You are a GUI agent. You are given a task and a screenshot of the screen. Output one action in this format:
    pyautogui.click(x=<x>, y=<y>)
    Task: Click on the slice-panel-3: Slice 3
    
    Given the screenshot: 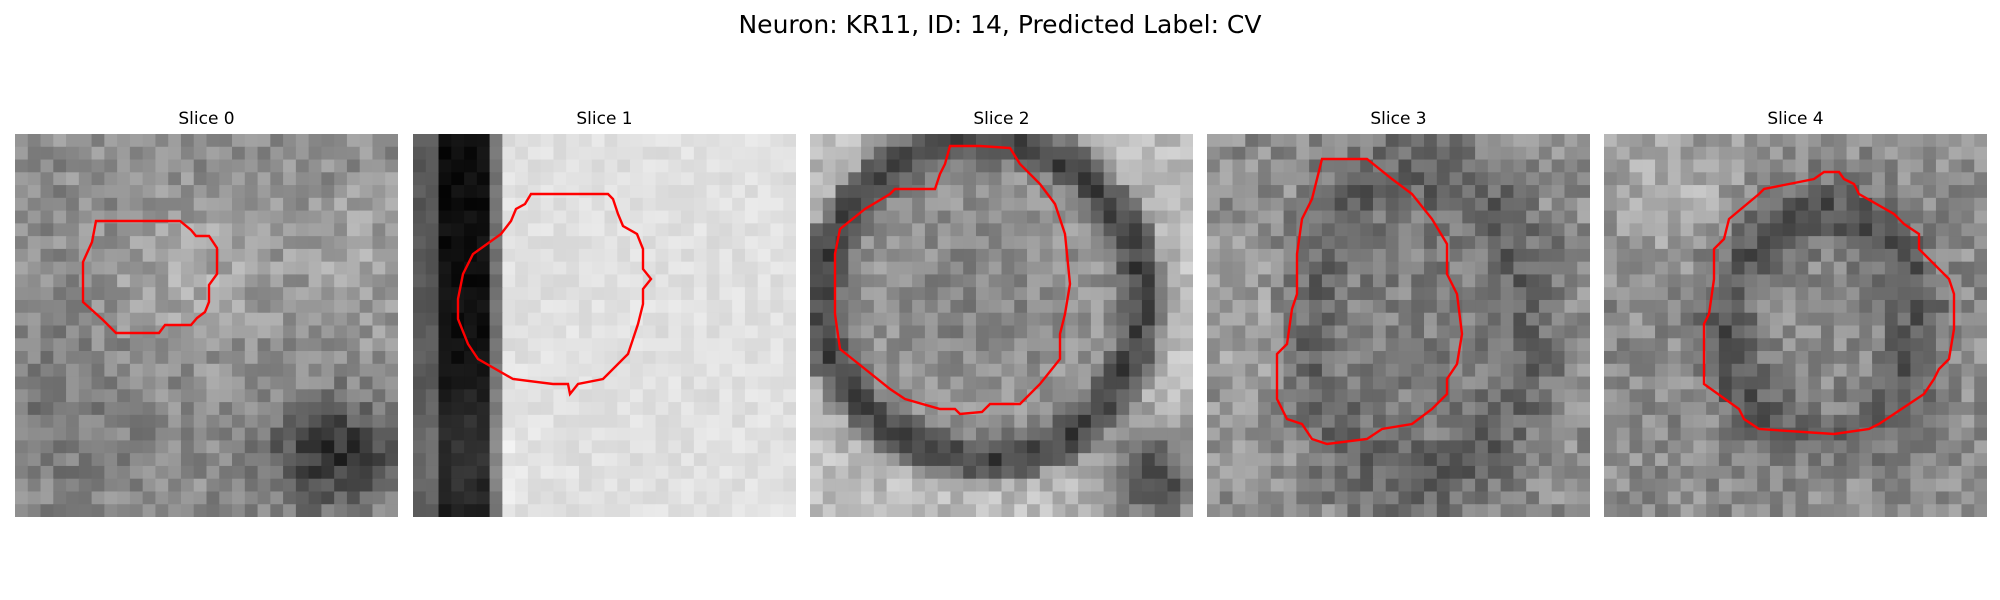 What is the action you would take?
    pyautogui.click(x=1398, y=312)
    